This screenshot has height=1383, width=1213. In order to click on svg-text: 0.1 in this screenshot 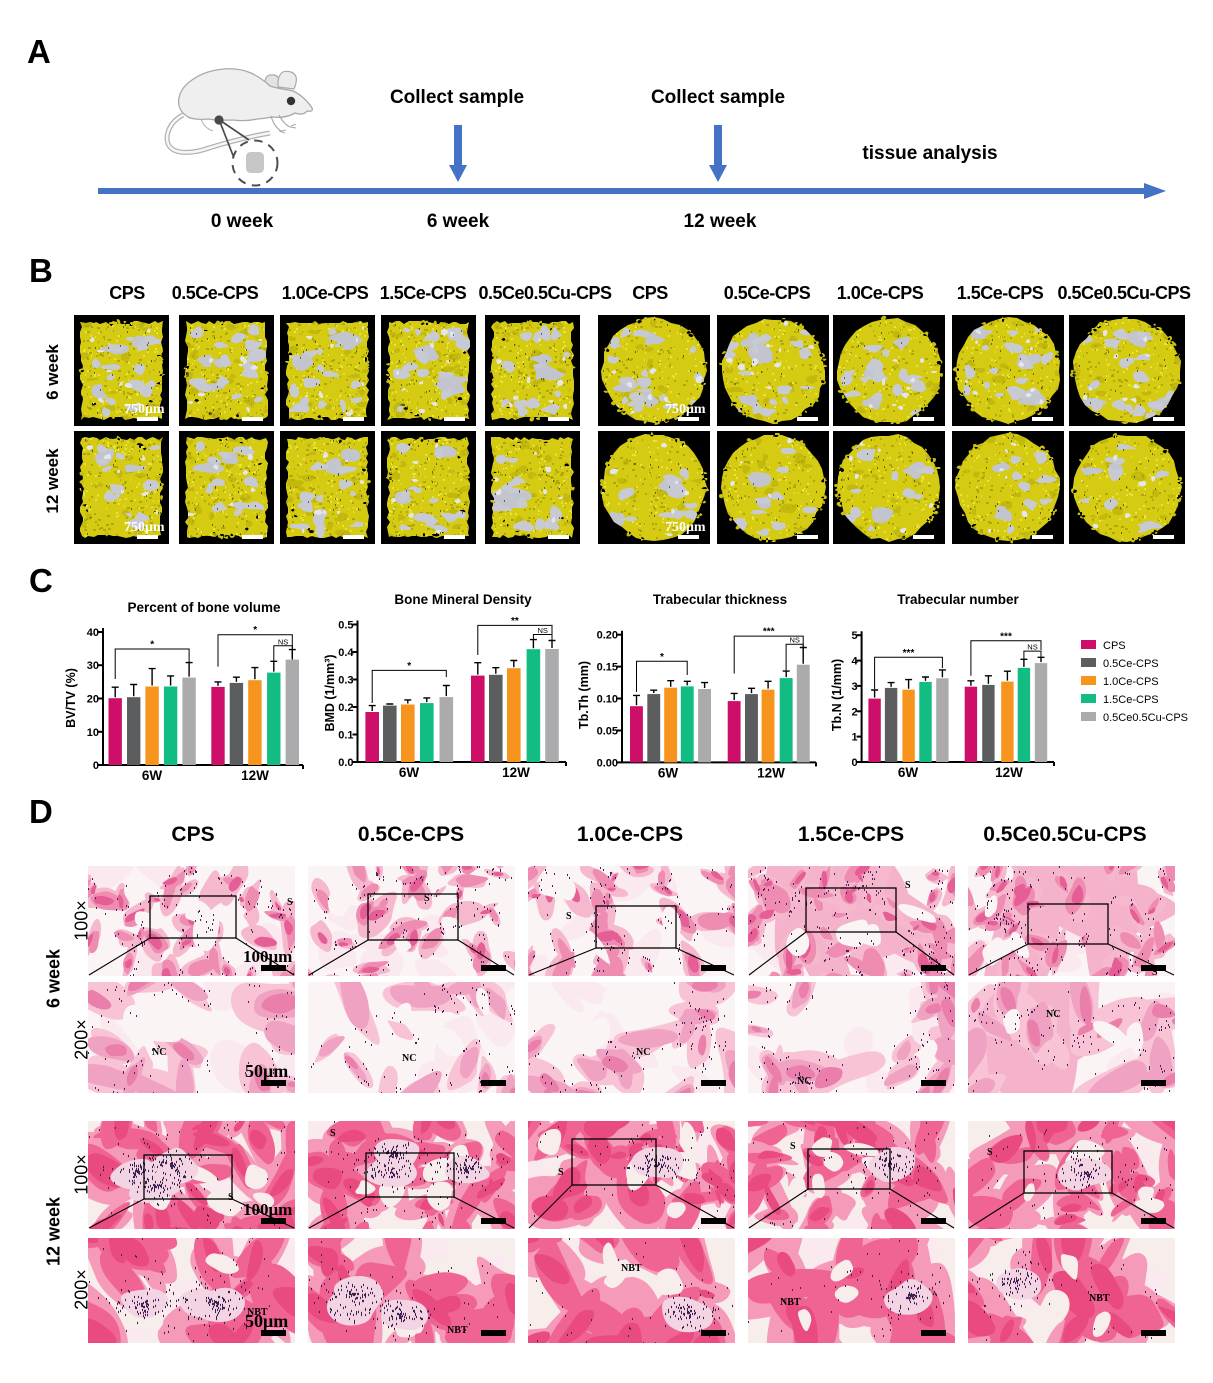, I will do `click(345, 736)`.